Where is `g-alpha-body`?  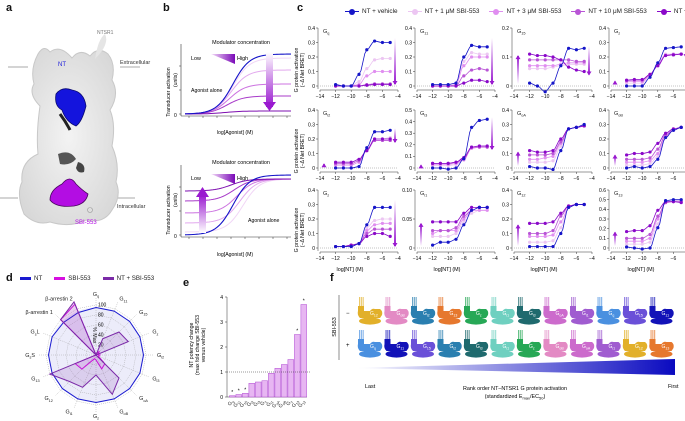 g-alpha-body is located at coordinates (529, 345).